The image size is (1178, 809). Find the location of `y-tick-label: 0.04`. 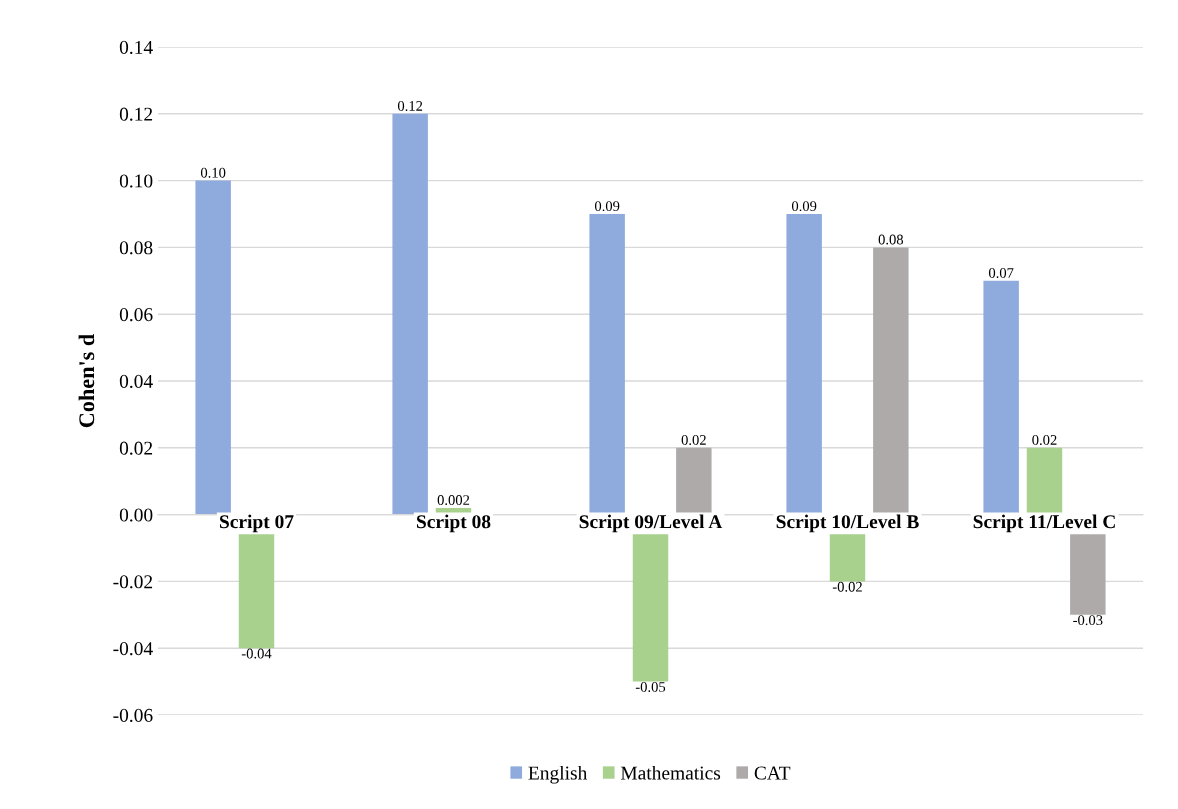

y-tick-label: 0.04 is located at coordinates (136, 381).